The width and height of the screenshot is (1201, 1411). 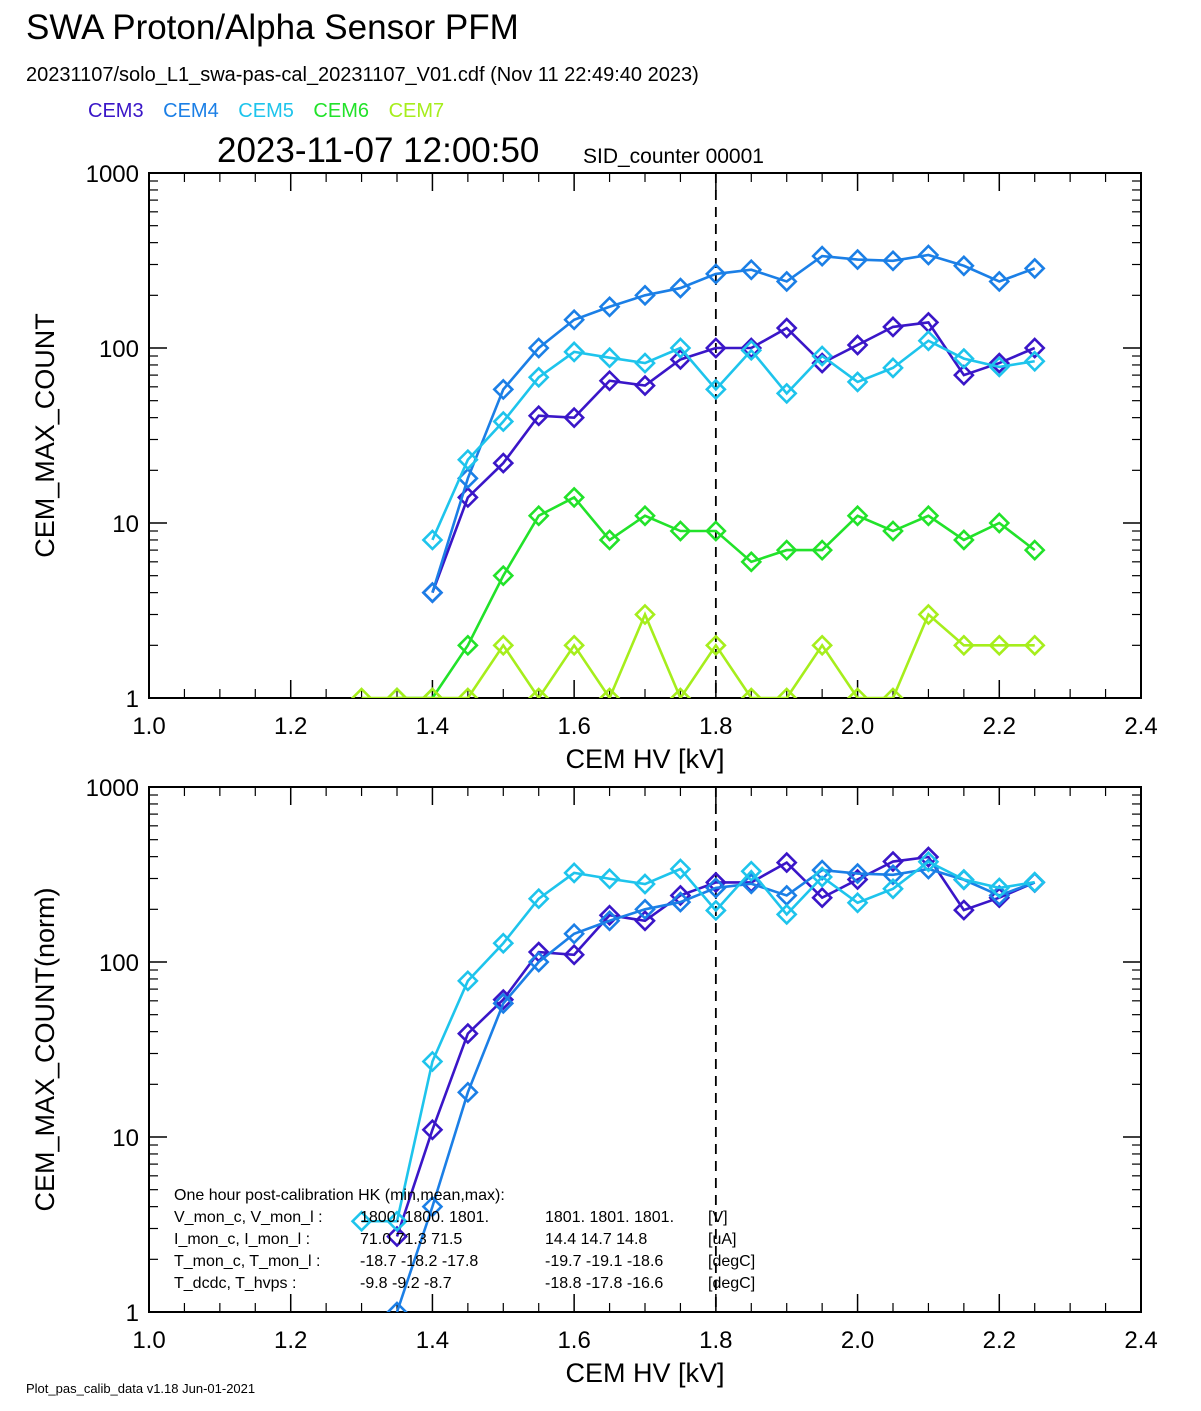 I want to click on hk-row-label: I_mon_c, I_mon_l :, so click(x=242, y=1239).